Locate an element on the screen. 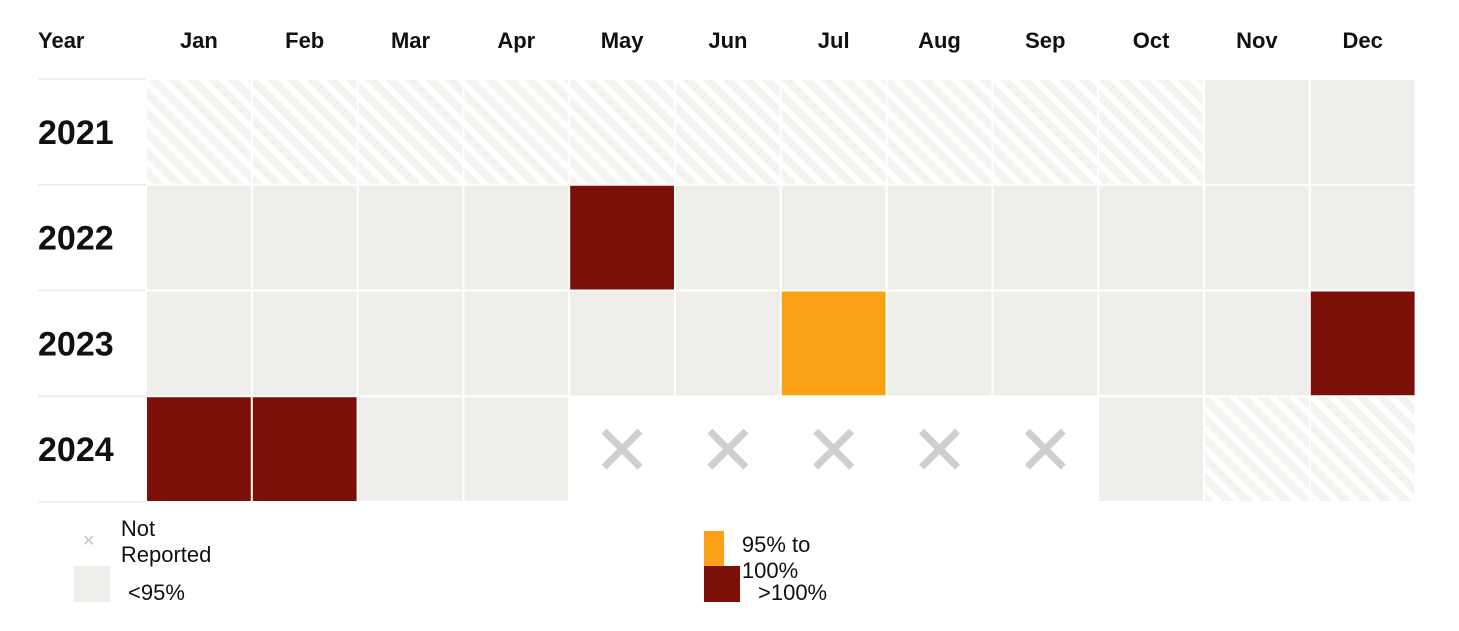  cell-2022-jan is located at coordinates (199, 237).